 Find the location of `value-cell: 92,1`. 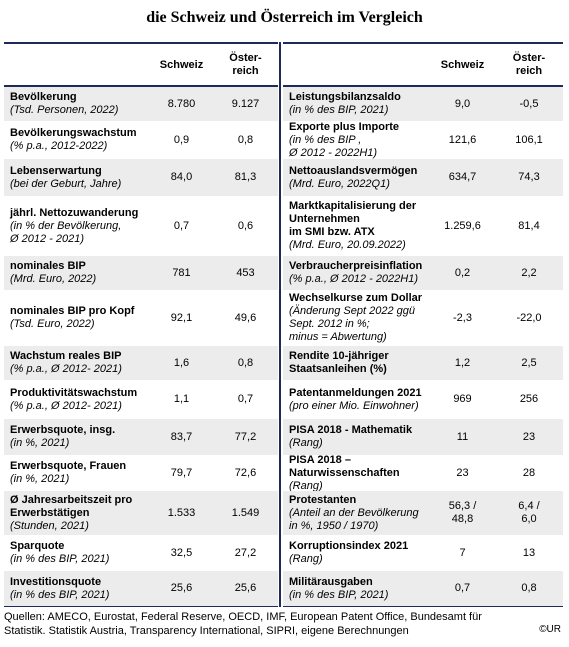

value-cell: 92,1 is located at coordinates (181, 318).